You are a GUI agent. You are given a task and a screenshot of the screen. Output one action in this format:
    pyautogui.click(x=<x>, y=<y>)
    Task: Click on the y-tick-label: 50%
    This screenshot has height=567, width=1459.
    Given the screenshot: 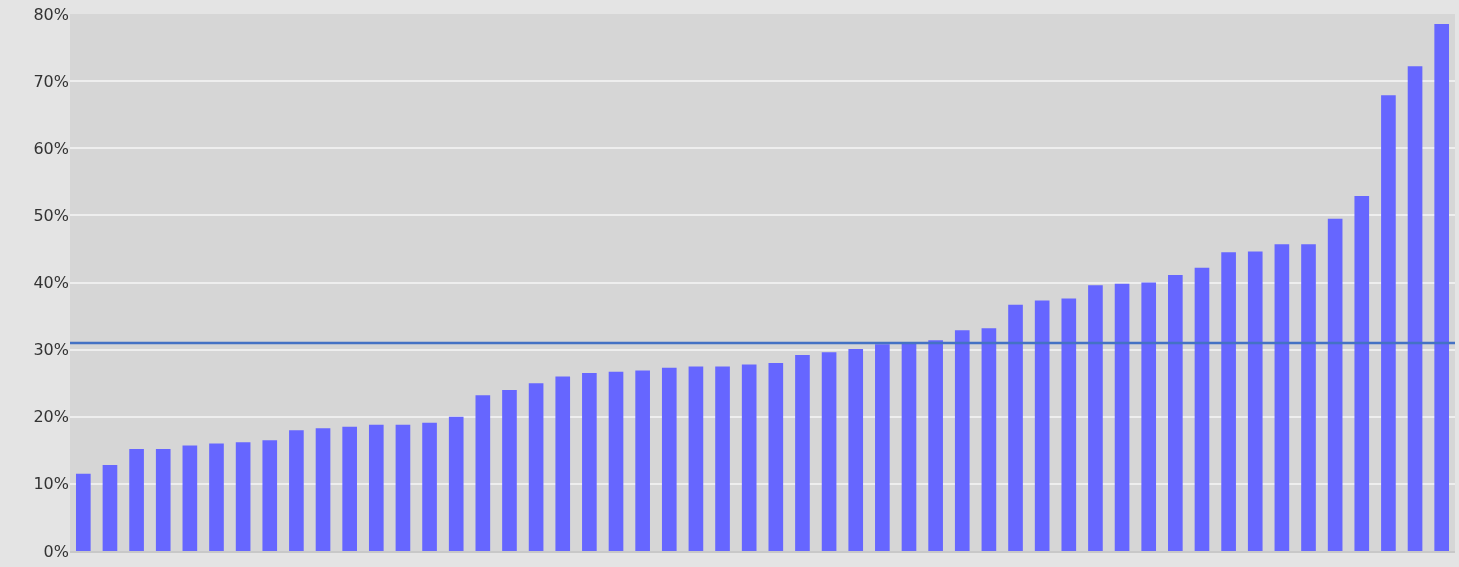 What is the action you would take?
    pyautogui.click(x=51, y=215)
    